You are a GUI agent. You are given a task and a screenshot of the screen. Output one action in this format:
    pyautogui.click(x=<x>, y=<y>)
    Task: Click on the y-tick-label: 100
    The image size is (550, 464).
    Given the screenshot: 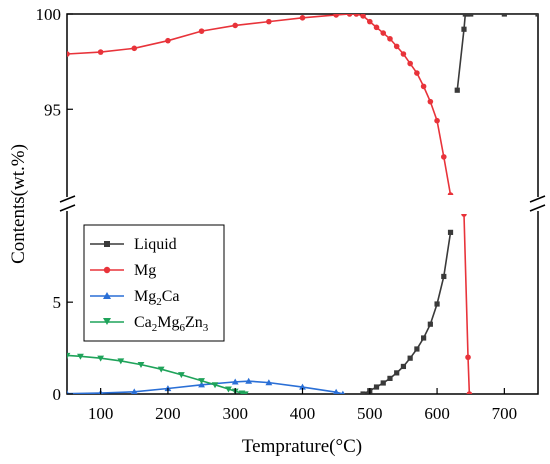 What is the action you would take?
    pyautogui.click(x=49, y=14)
    